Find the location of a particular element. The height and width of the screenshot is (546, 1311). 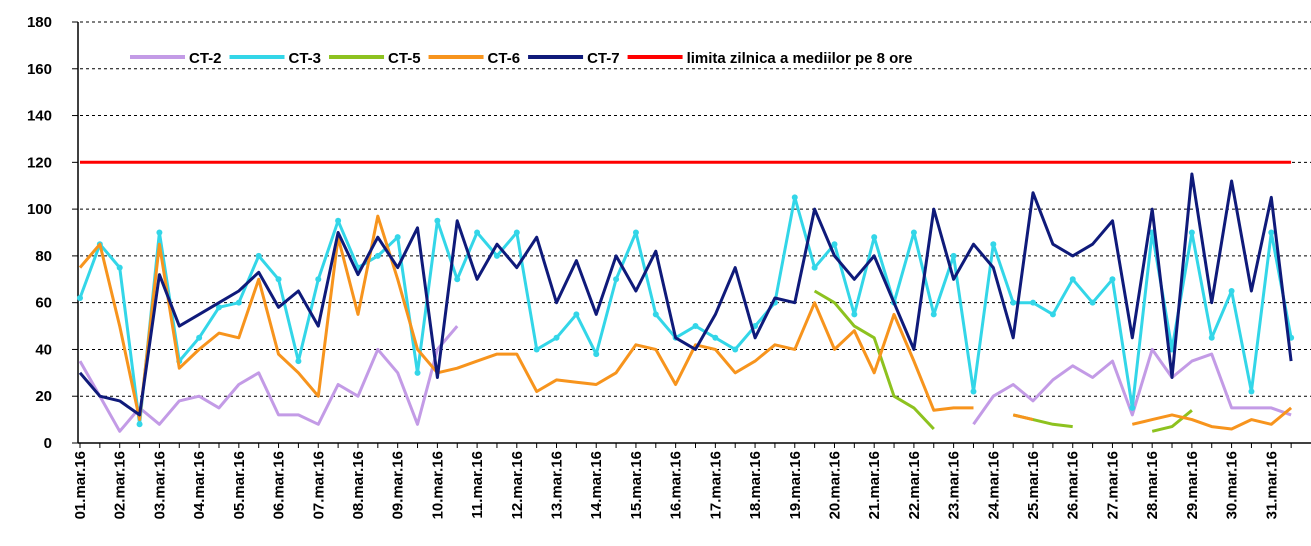

legend-label: limita zilnica a mediilor pe 8 ore is located at coordinates (800, 58).